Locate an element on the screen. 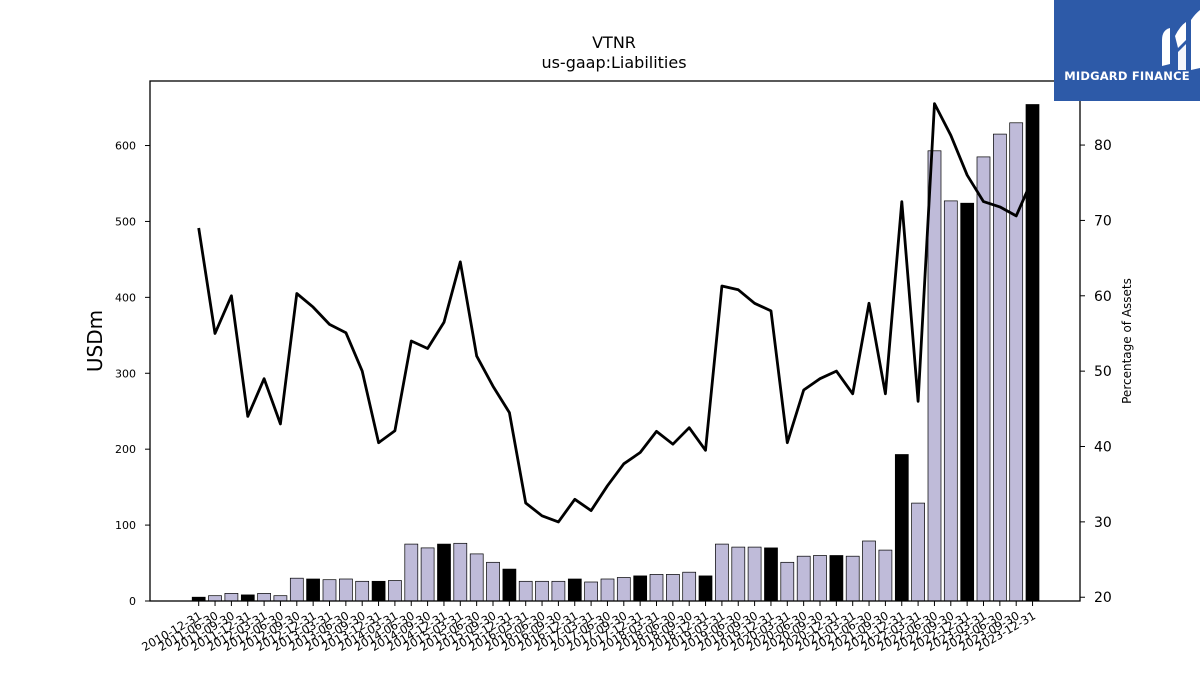  y-tick-label: 0 is located at coordinates (132, 601).